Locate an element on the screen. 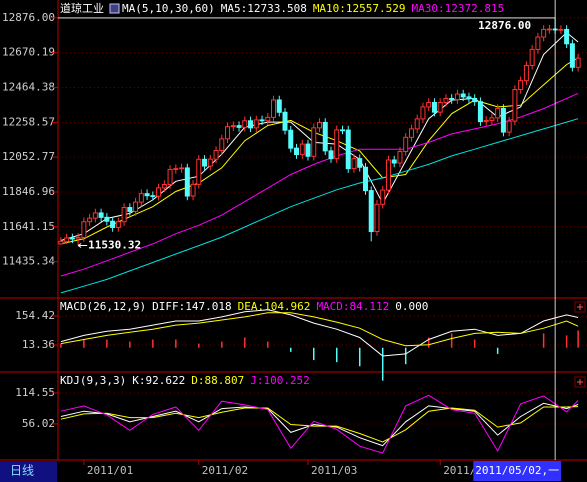 The width and height of the screenshot is (587, 482). period-button-bg is located at coordinates (28, 471).